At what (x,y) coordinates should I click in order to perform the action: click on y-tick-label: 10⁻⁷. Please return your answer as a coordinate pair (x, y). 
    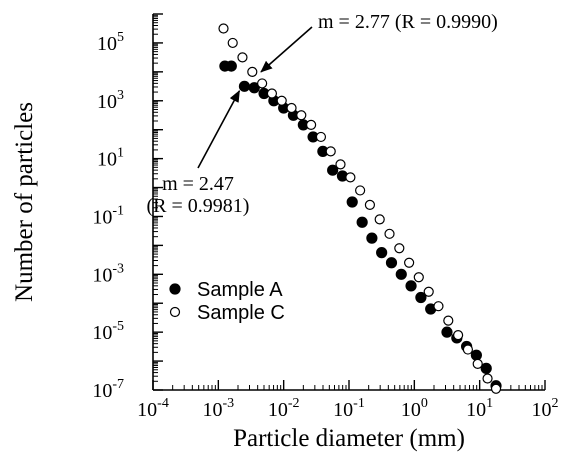
    Looking at the image, I should click on (108, 389).